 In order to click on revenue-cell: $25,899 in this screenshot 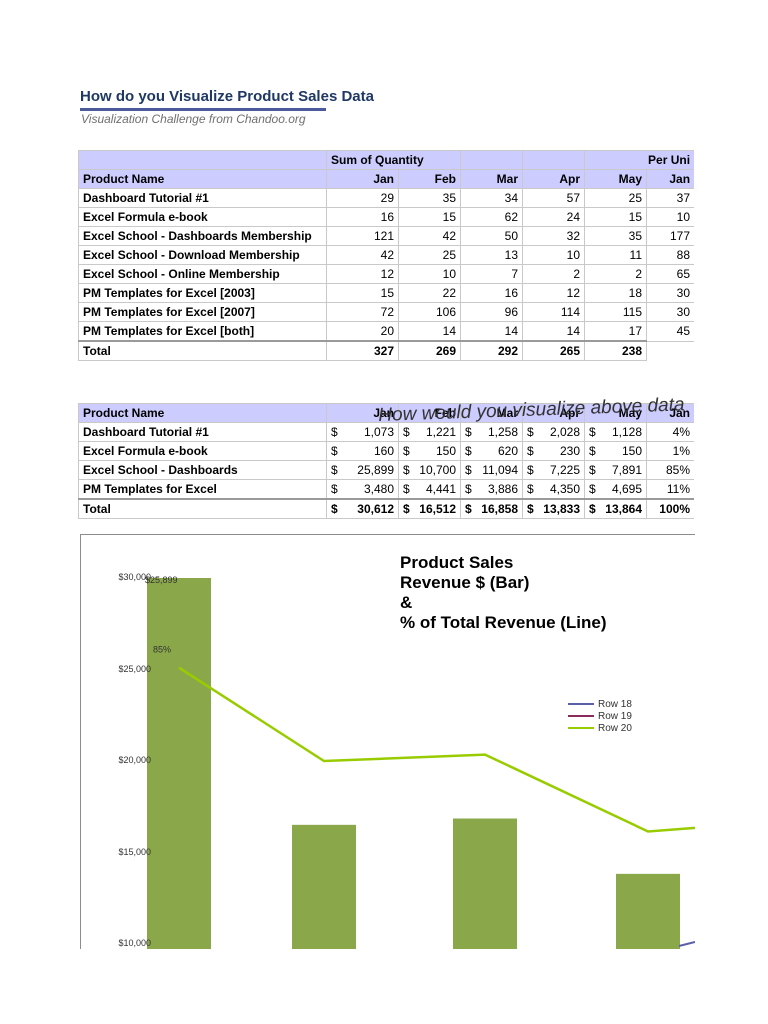, I will do `click(362, 470)`.